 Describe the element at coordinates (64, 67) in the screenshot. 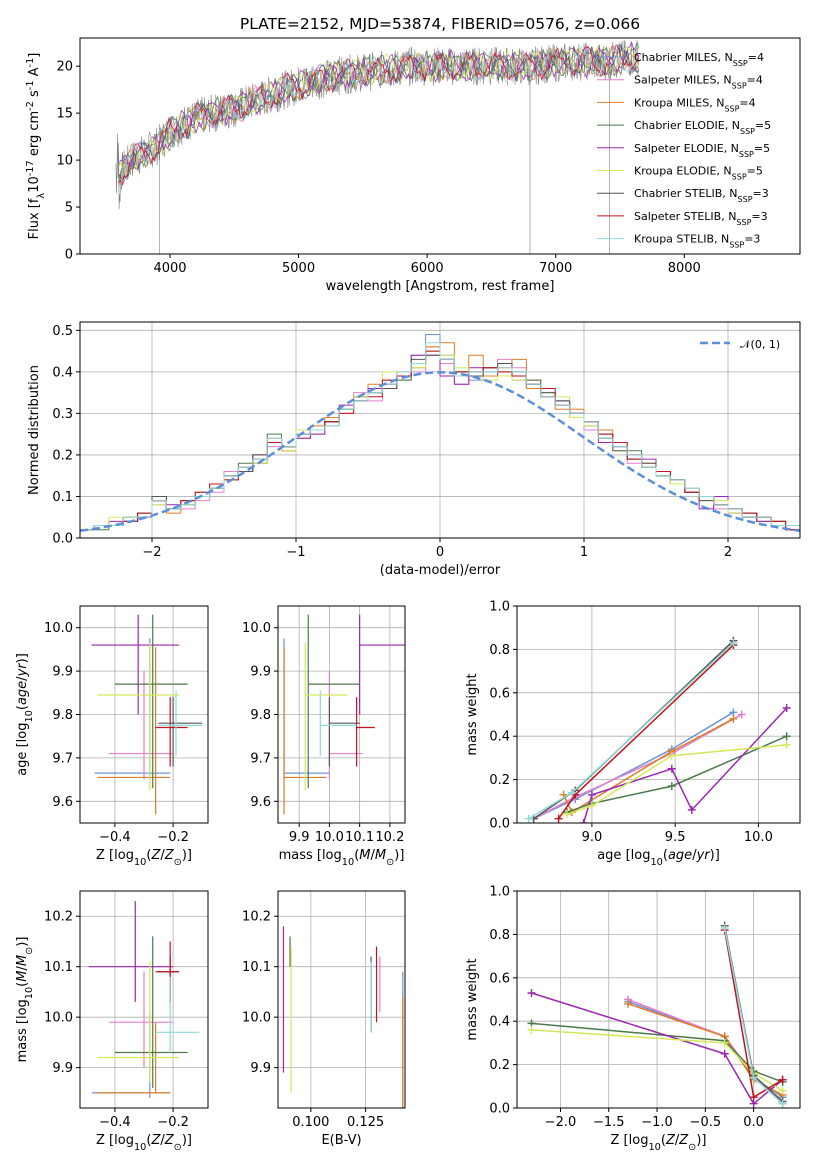

I see `y-tick-label: 20` at that location.